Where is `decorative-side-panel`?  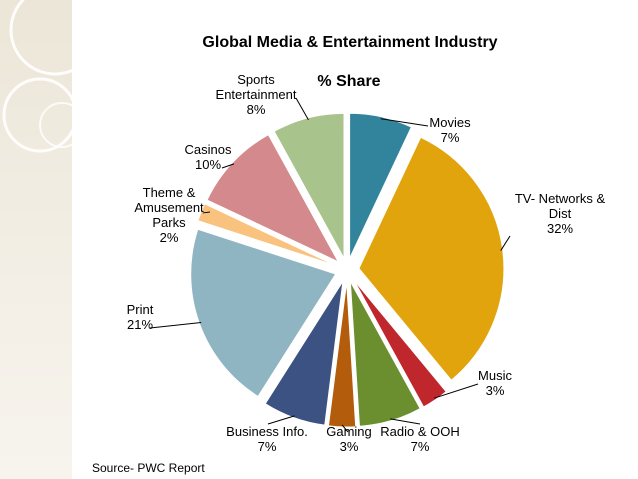
decorative-side-panel is located at coordinates (36, 239).